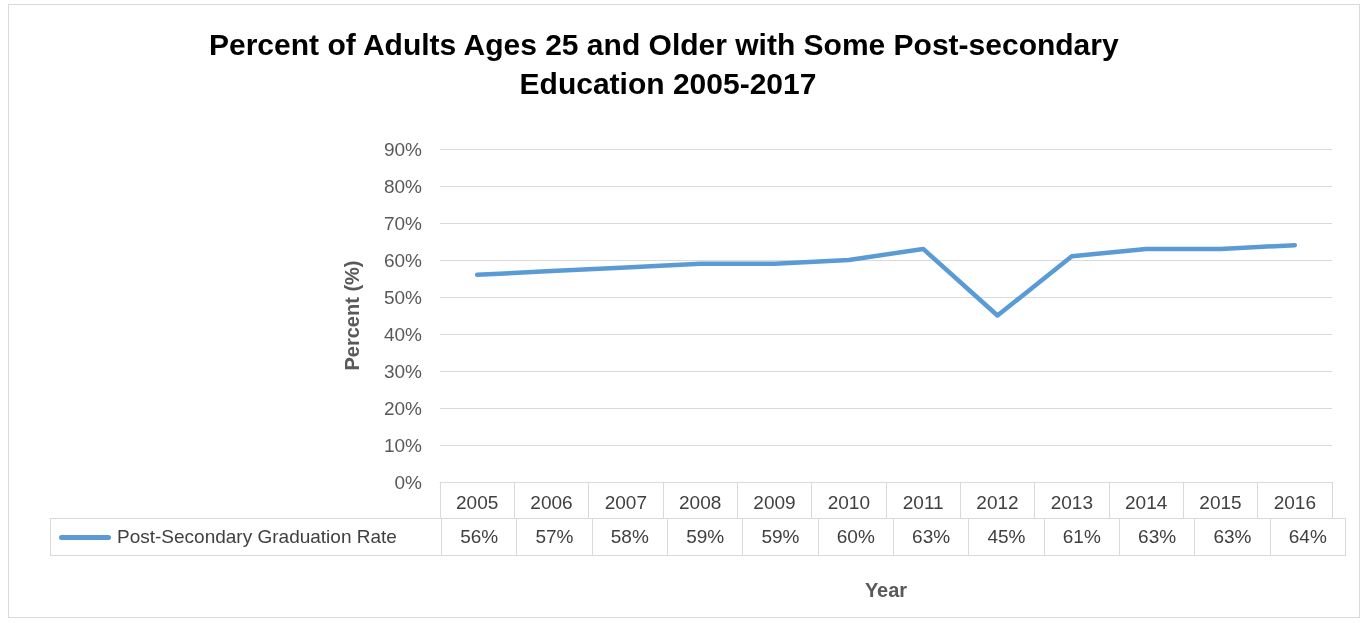 Image resolution: width=1367 pixels, height=623 pixels. Describe the element at coordinates (246, 537) in the screenshot. I see `legend-label: Post-Secondary Graduation Rate` at that location.